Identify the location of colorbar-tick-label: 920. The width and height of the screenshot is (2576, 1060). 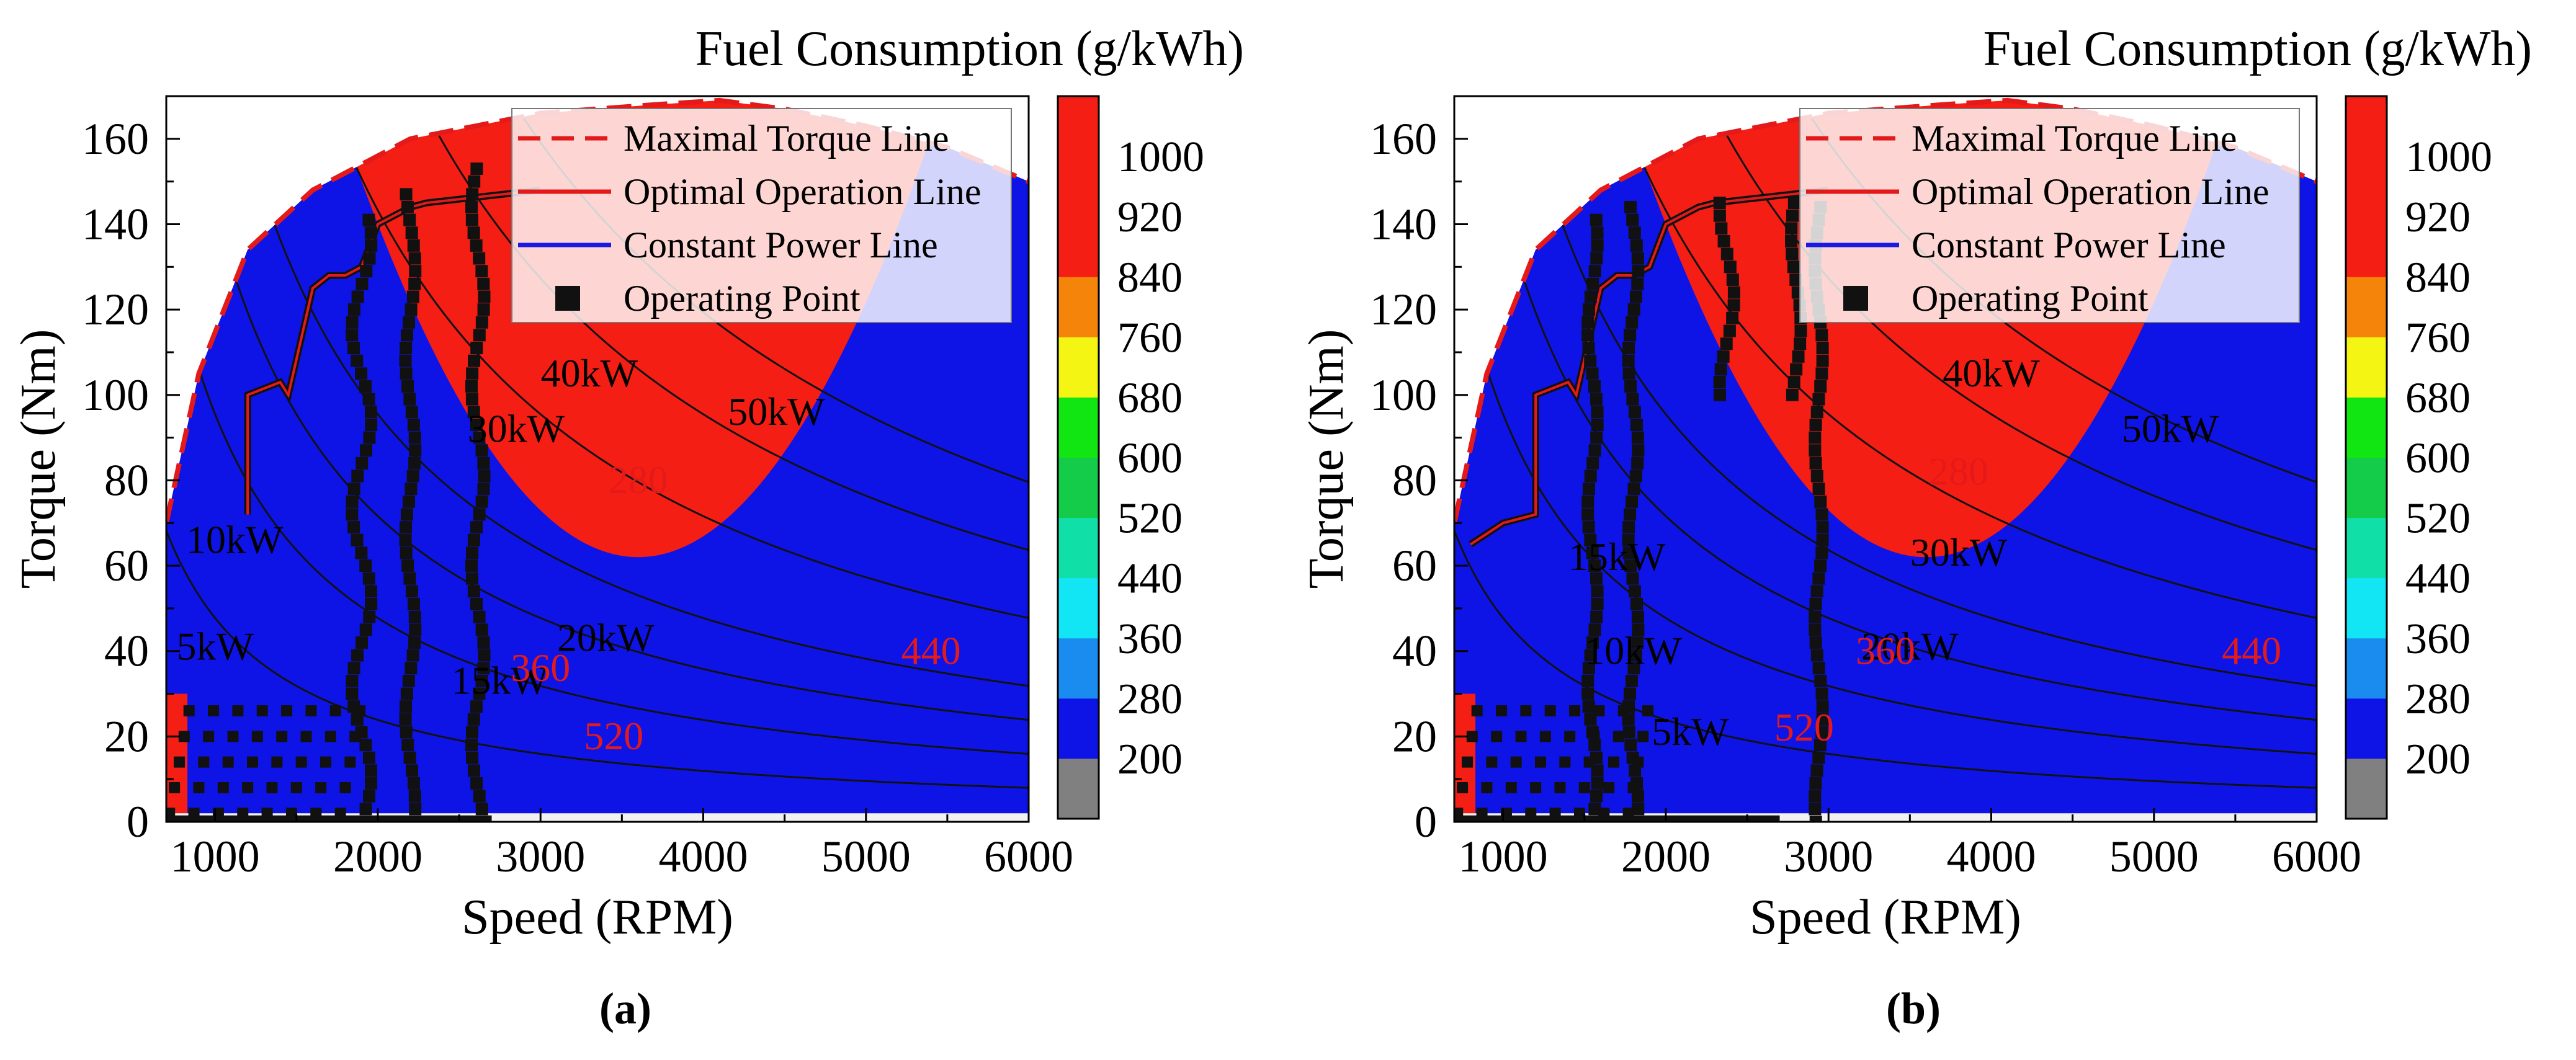
(2438, 217).